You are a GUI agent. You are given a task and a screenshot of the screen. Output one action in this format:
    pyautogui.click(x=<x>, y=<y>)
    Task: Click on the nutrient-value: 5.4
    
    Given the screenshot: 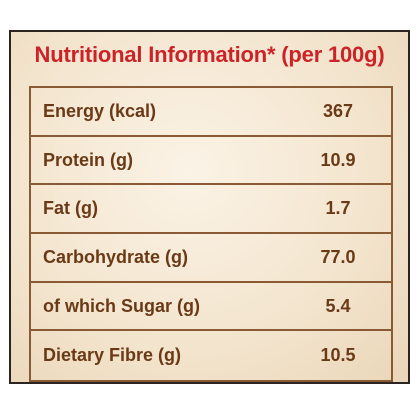 What is the action you would take?
    pyautogui.click(x=338, y=305)
    